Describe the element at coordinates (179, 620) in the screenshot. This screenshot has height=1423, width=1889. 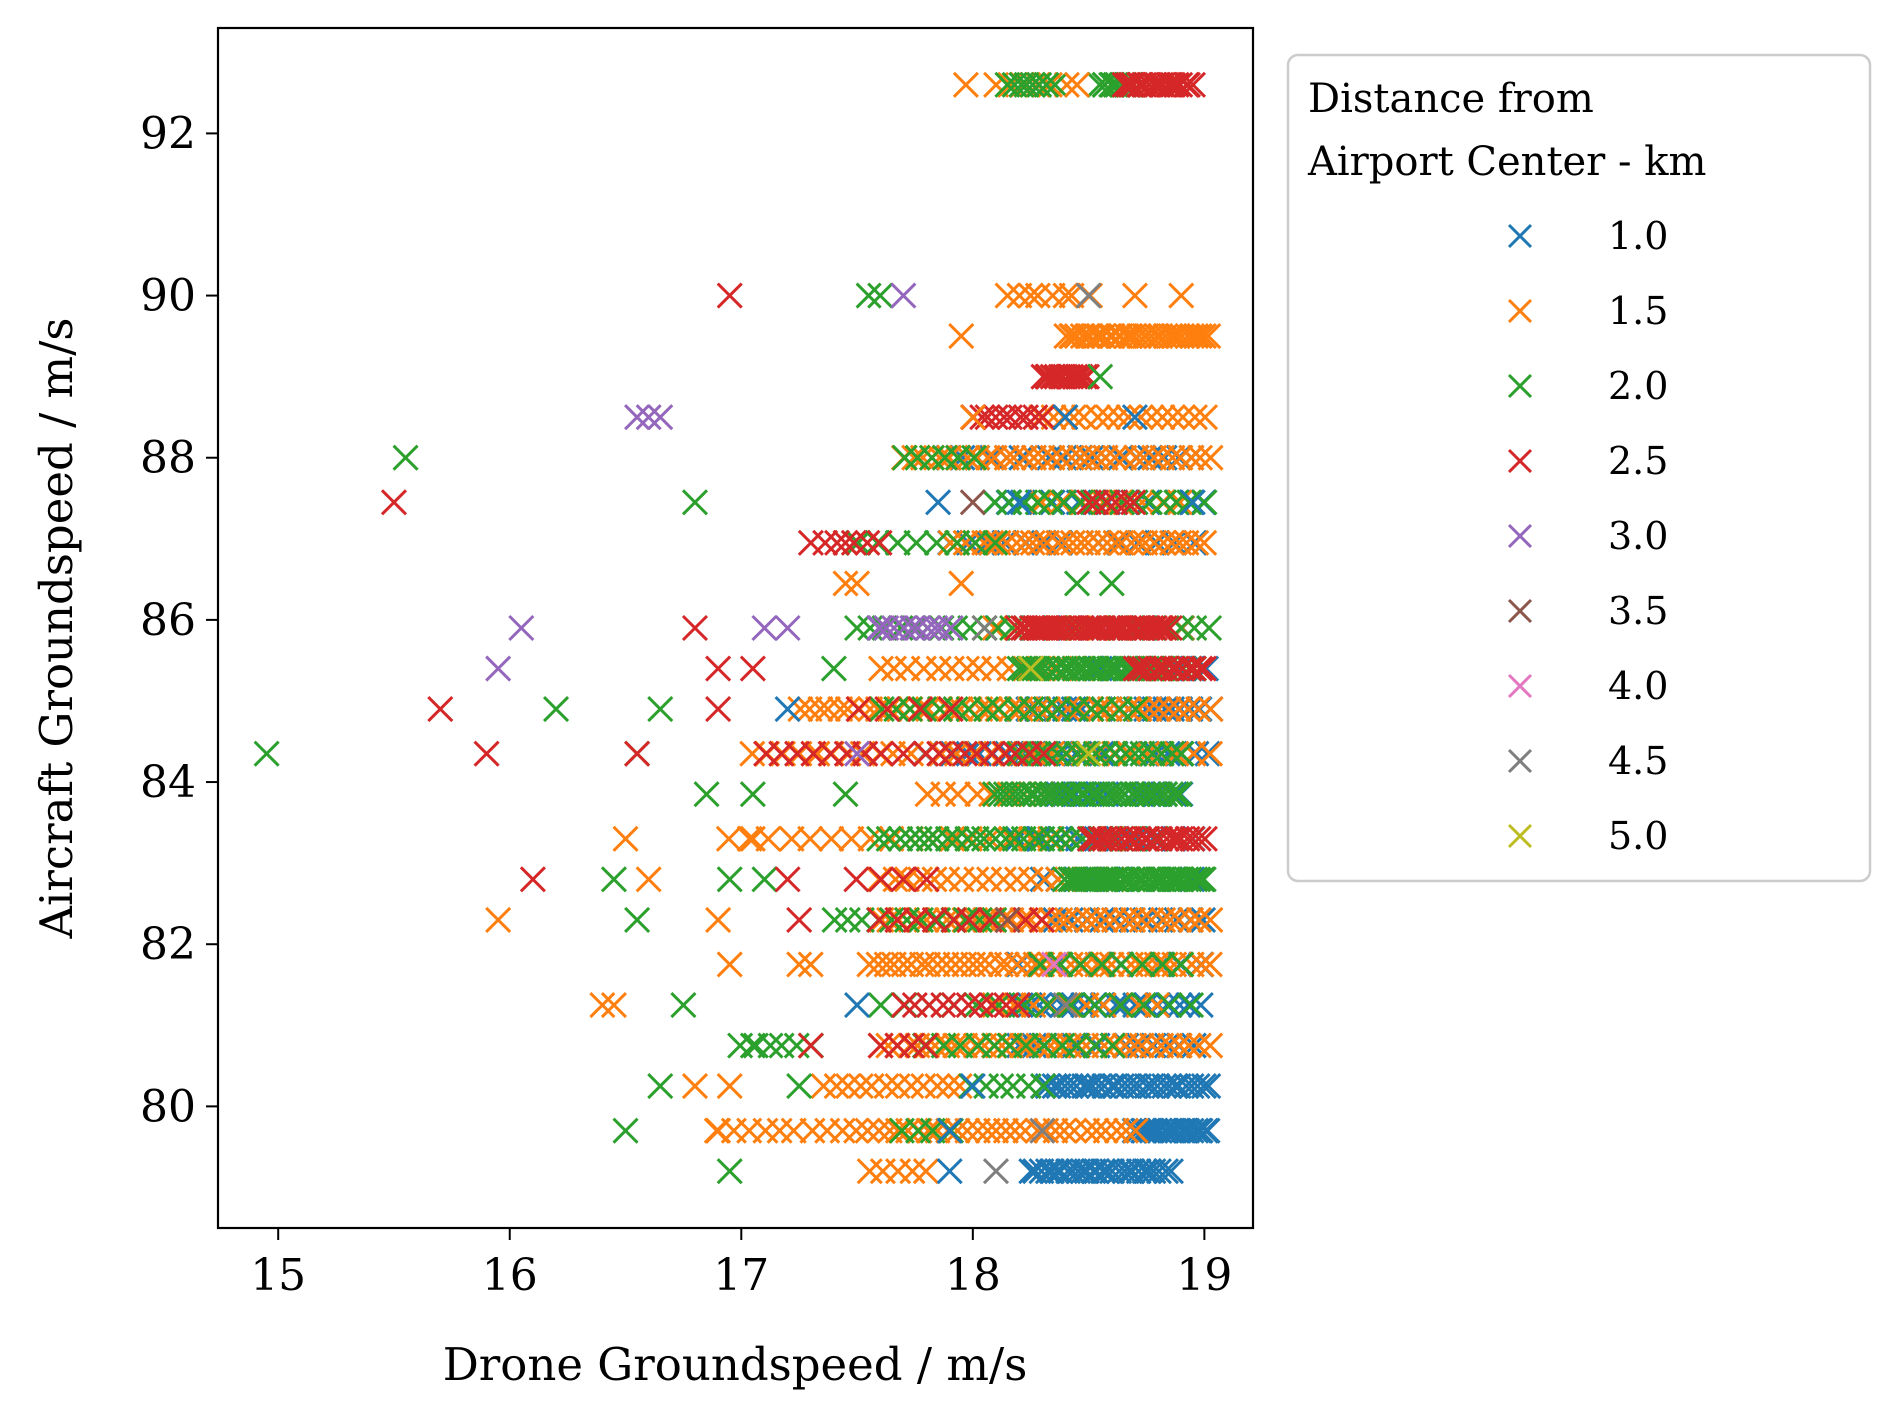
I see `y-axis: 80 82 84 86 88 90 92` at that location.